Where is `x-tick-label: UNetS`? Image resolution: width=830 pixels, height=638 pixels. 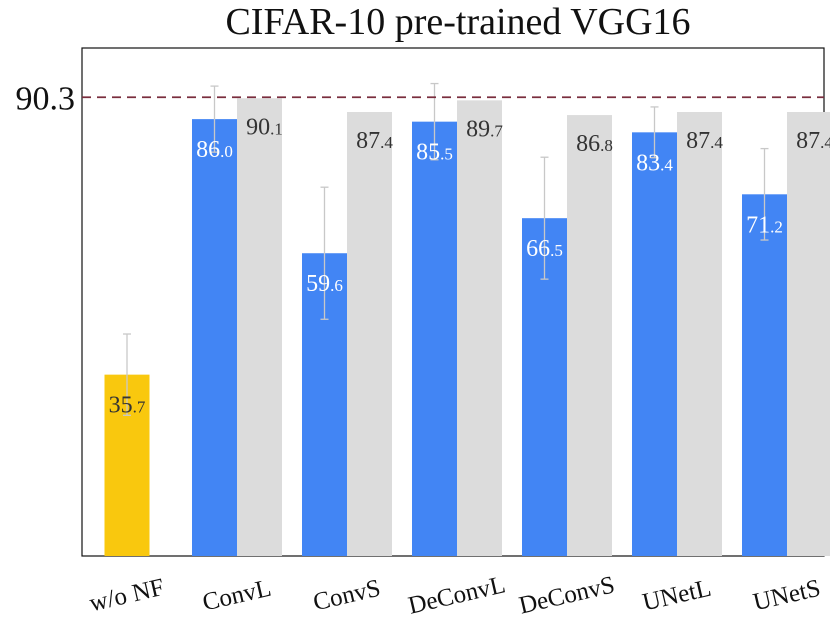 x-tick-label: UNetS is located at coordinates (787, 596).